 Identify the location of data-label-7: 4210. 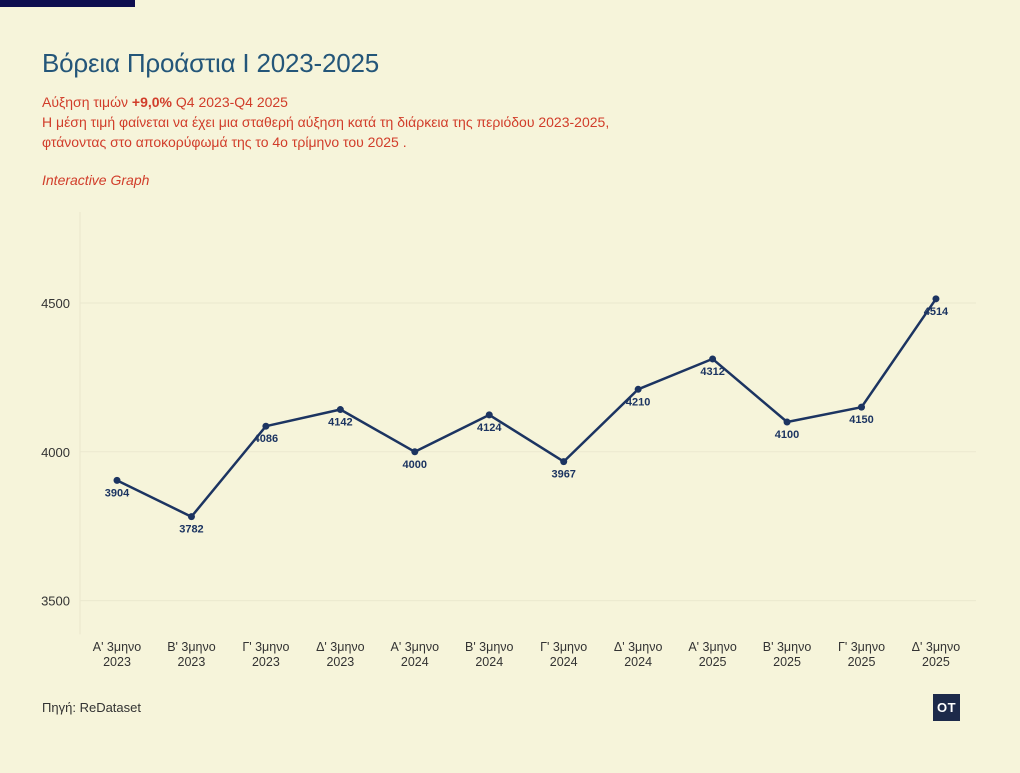
(638, 402).